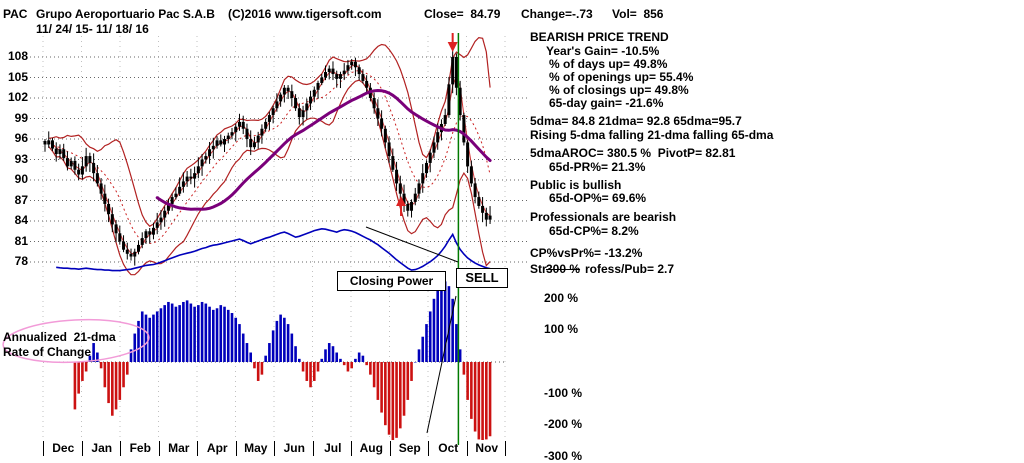 The height and width of the screenshot is (463, 1024). What do you see at coordinates (17, 97) in the screenshot?
I see `price-axis-tick: 102` at bounding box center [17, 97].